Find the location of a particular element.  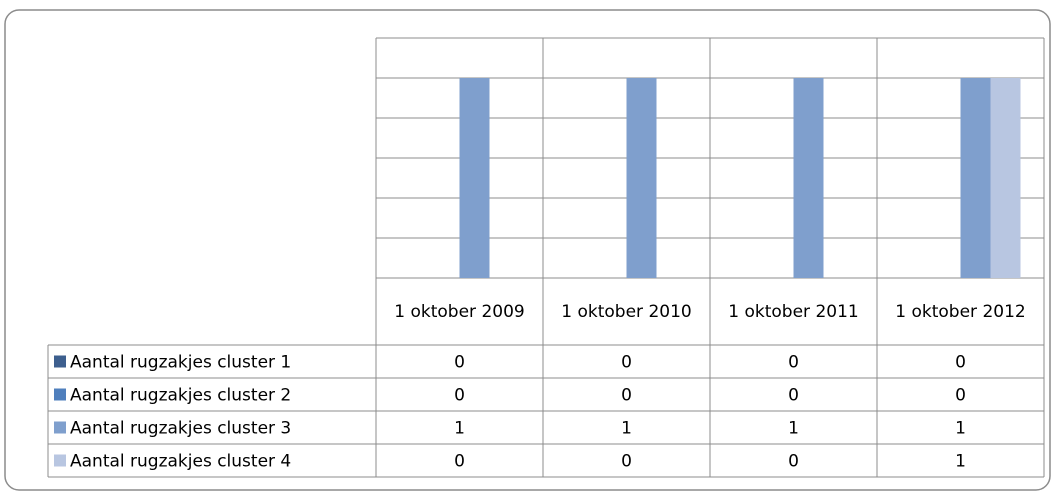

legend-label: Aantal rugzakjes cluster 3 is located at coordinates (180, 429).